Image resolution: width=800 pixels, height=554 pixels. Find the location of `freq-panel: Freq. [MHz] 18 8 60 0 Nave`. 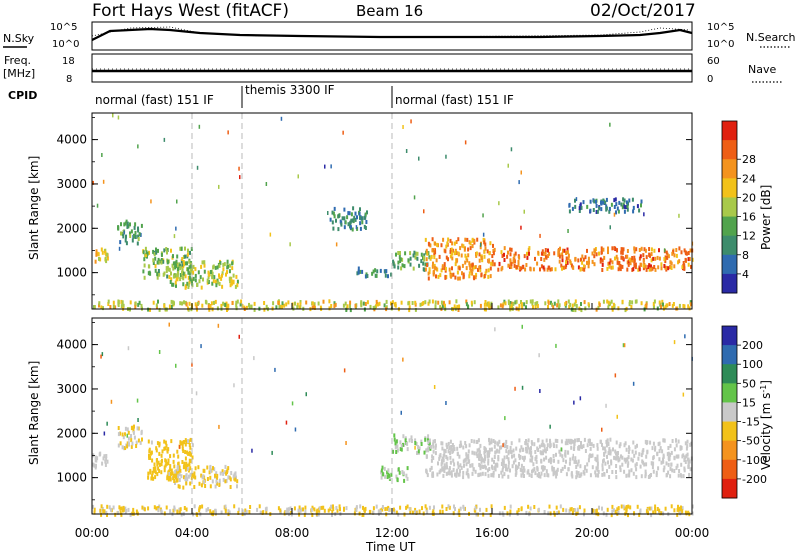

freq-panel: Freq. [MHz] 18 8 60 0 Nave is located at coordinates (392, 69).